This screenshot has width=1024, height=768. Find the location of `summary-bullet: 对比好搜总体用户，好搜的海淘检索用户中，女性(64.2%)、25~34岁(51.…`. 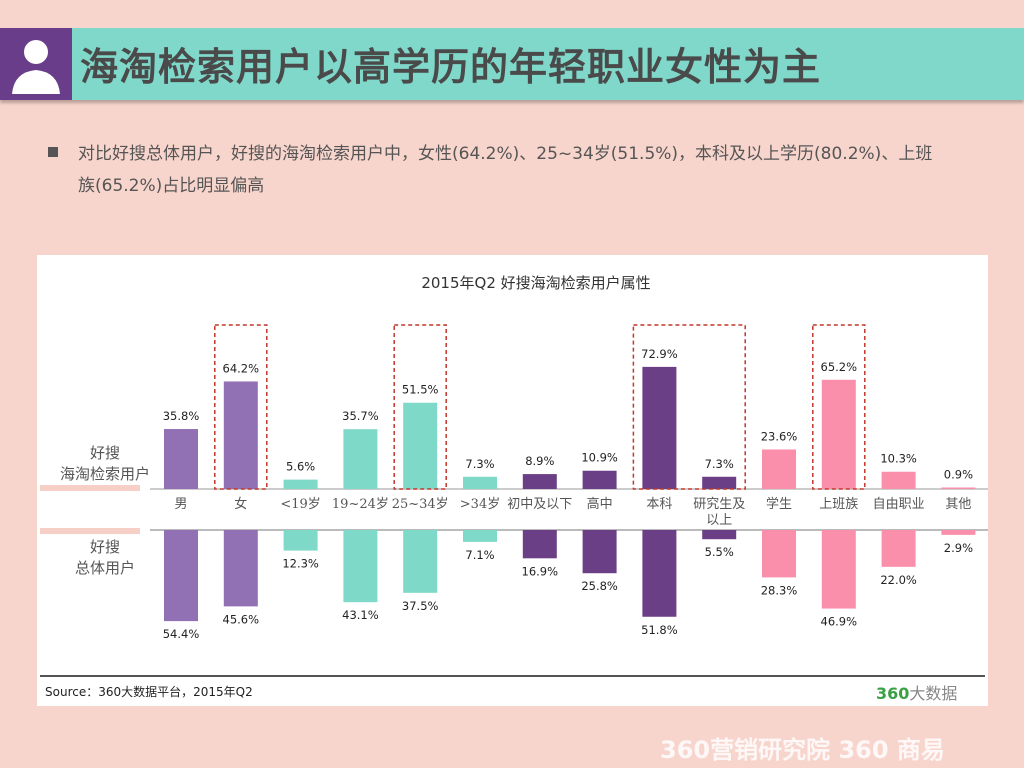

summary-bullet: 对比好搜总体用户，好搜的海淘检索用户中，女性(64.2%)、25~34岁(51.… is located at coordinates (498, 170).